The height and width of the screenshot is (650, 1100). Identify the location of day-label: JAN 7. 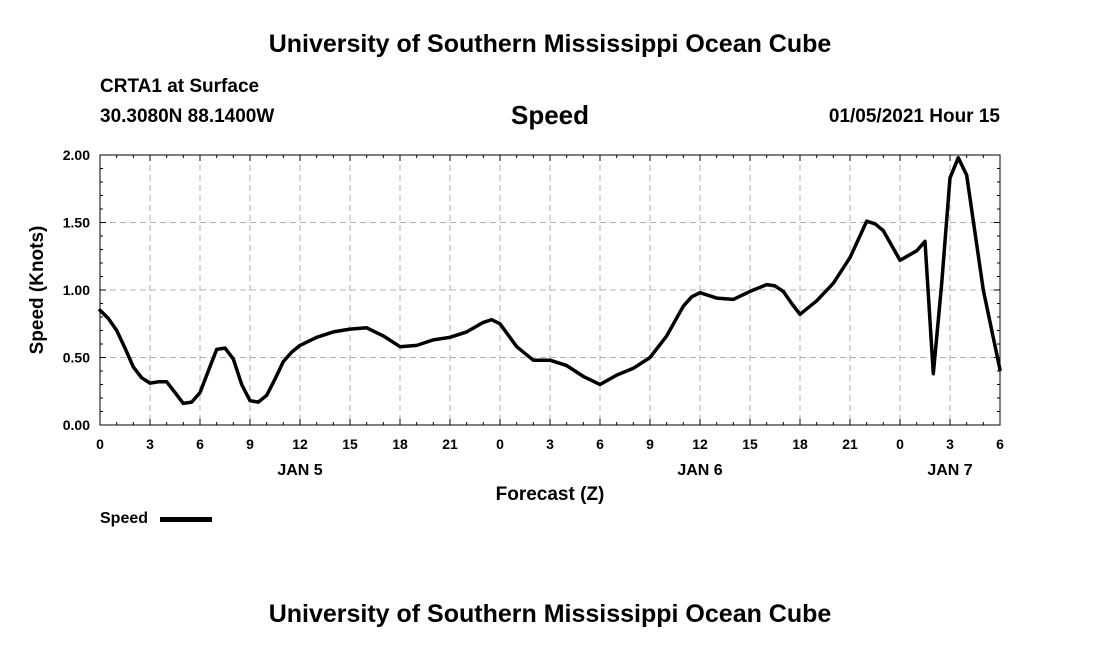
(949, 470).